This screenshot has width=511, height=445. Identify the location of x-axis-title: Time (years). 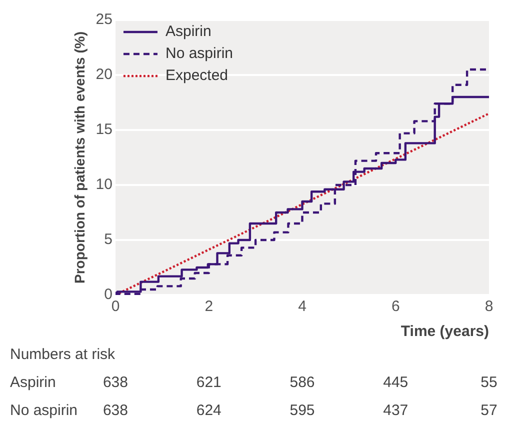
(444, 331).